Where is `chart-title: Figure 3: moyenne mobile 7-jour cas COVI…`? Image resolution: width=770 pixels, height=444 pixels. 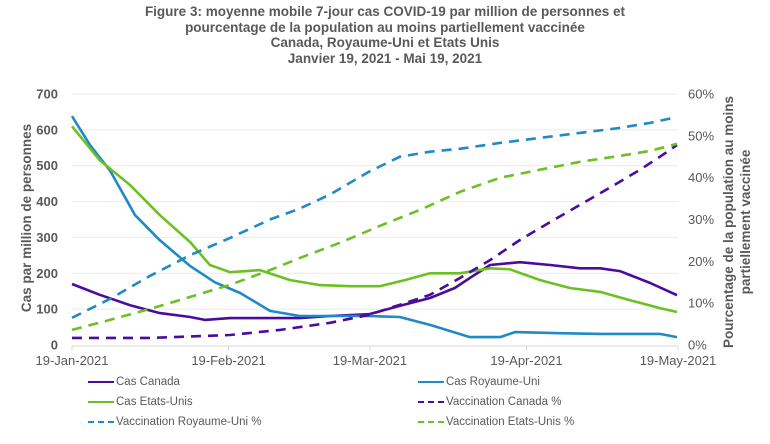 chart-title: Figure 3: moyenne mobile 7-jour cas COVI… is located at coordinates (385, 35).